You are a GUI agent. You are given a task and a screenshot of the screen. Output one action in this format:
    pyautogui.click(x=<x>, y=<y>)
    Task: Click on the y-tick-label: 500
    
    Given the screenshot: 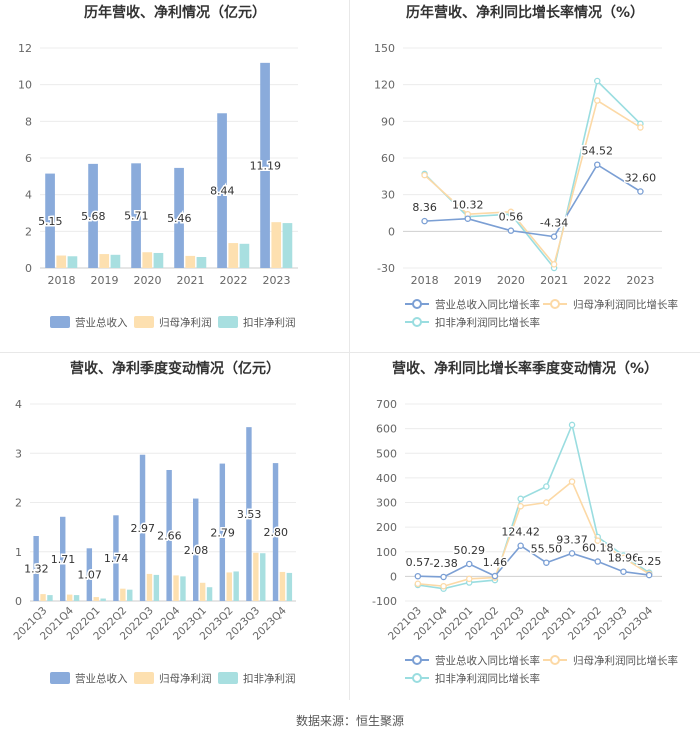 What is the action you would take?
    pyautogui.click(x=386, y=453)
    